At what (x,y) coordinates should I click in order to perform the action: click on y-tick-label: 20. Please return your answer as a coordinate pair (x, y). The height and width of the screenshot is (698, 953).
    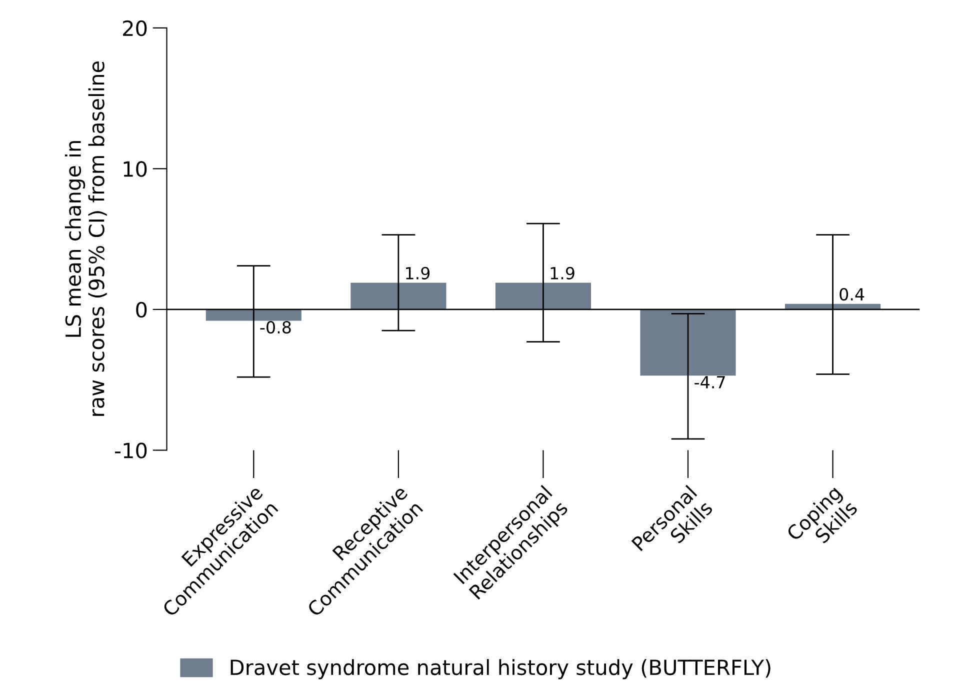
    Looking at the image, I should click on (135, 28).